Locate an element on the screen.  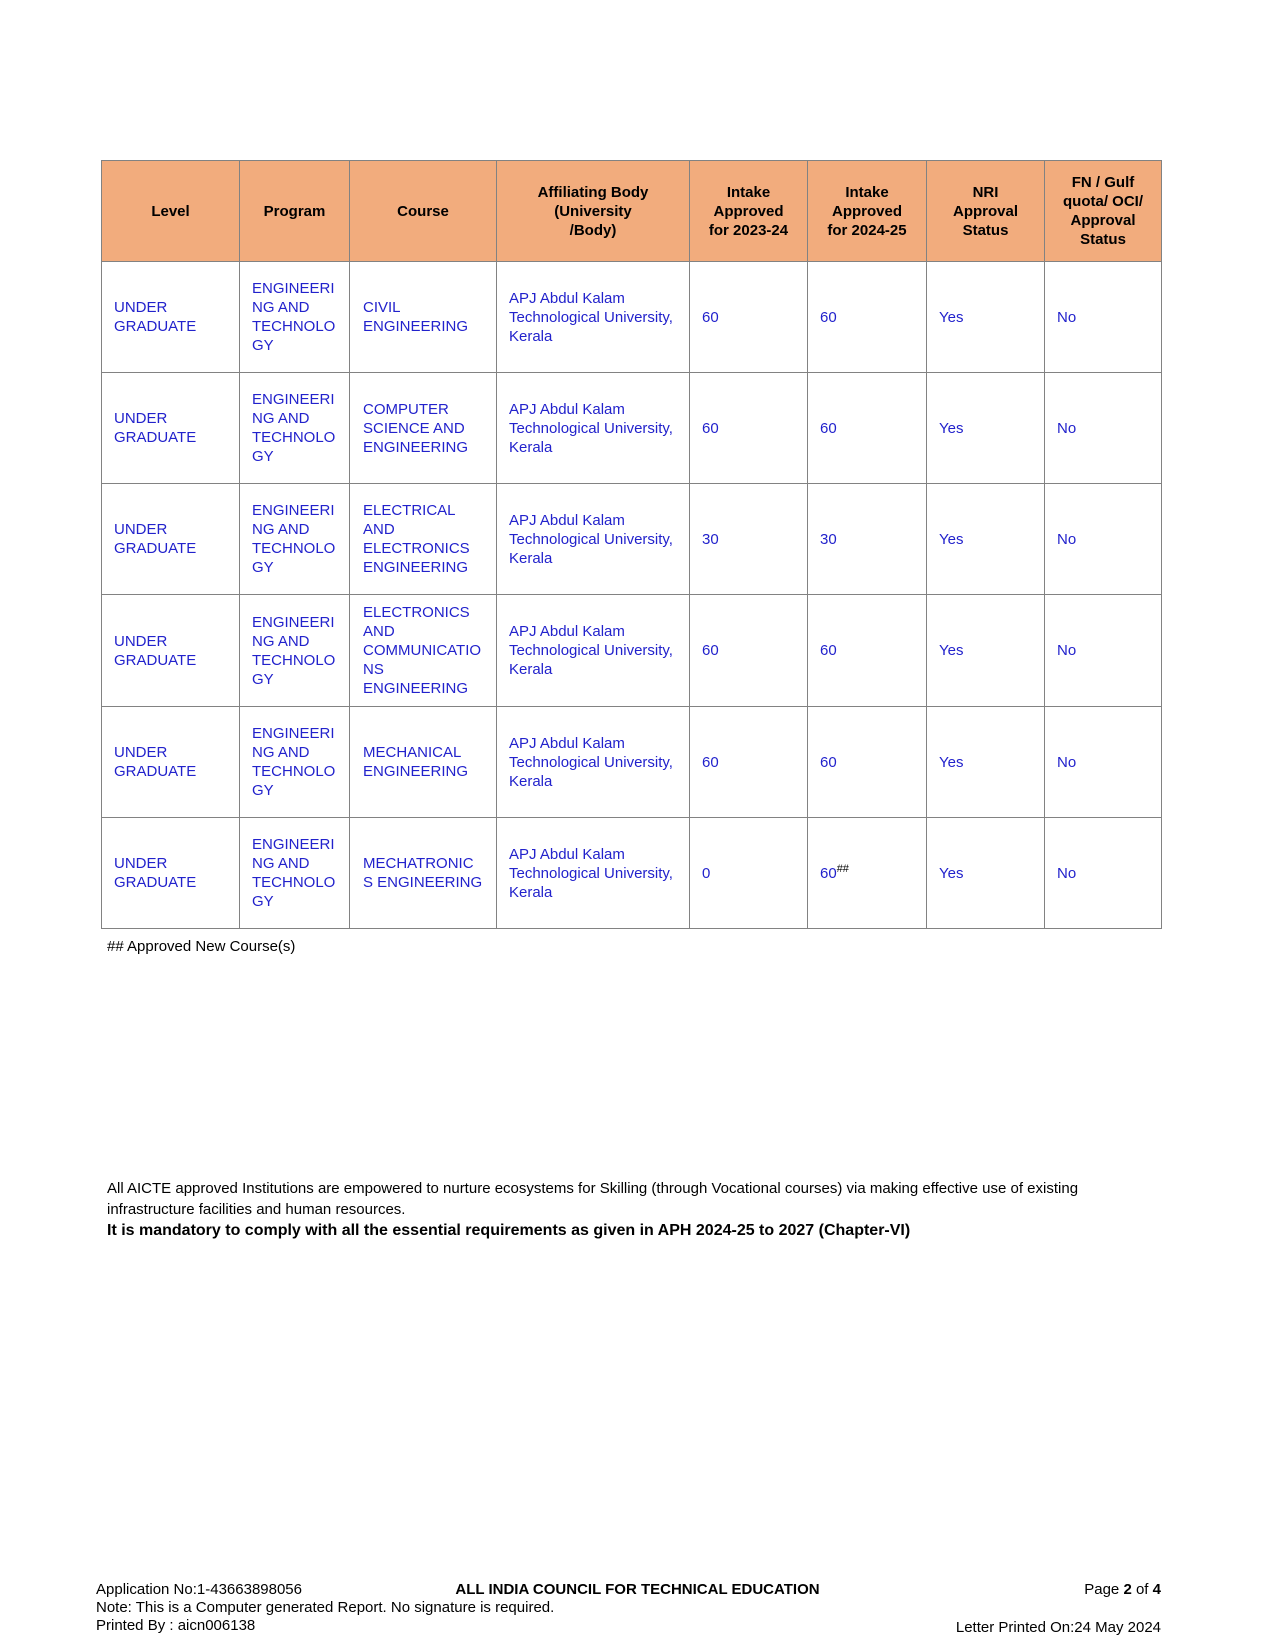
cell-intake-2024-25: 60## is located at coordinates (867, 873).